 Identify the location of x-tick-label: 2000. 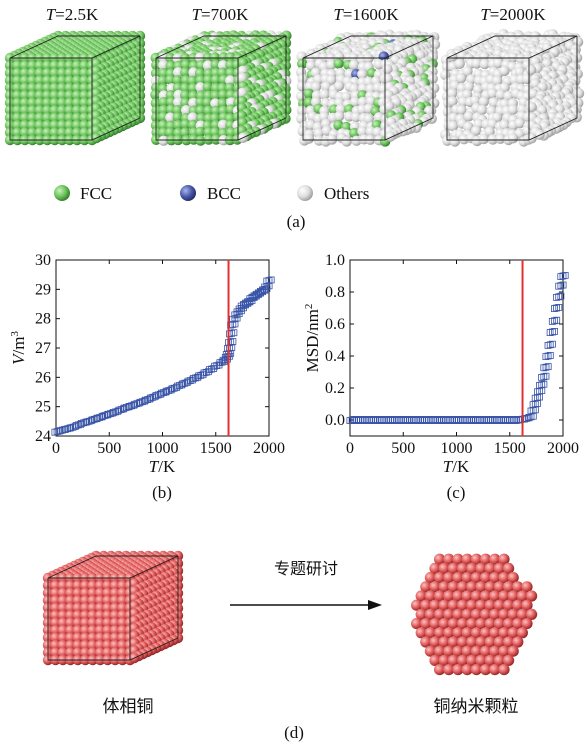
(563, 448).